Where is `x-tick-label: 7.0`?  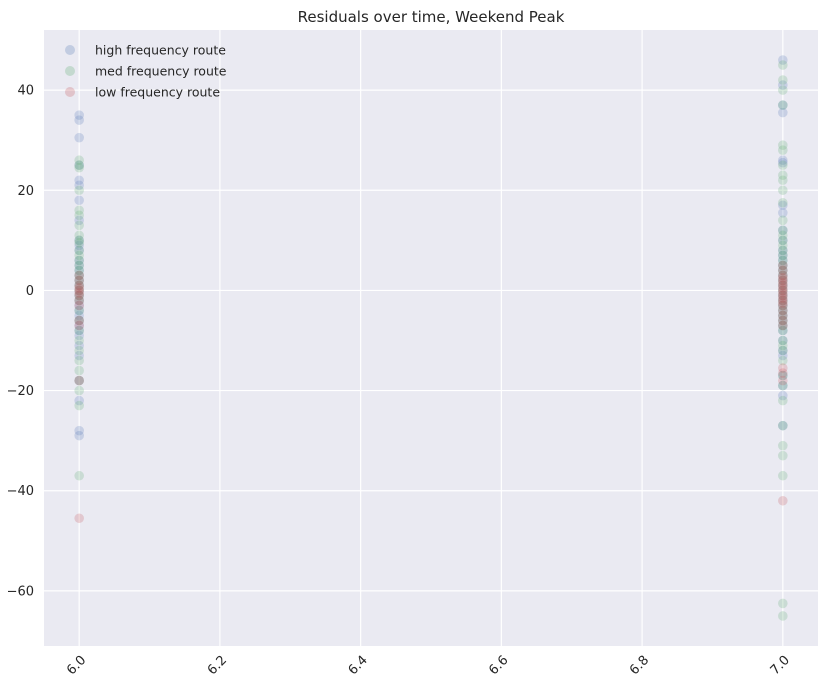
x-tick-label: 7.0 is located at coordinates (780, 665).